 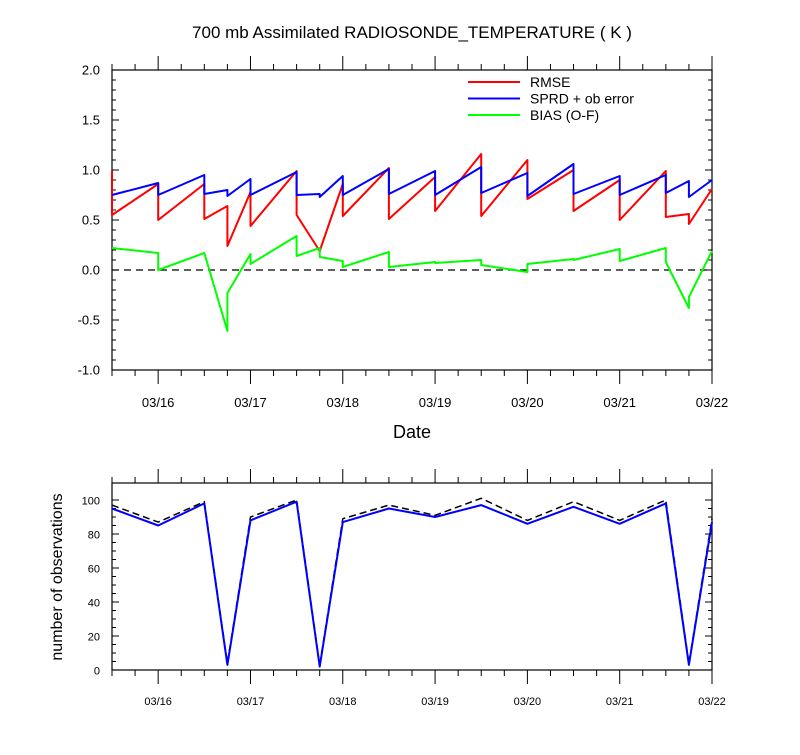 What do you see at coordinates (89, 320) in the screenshot?
I see `top-y-tick-label: -0.5` at bounding box center [89, 320].